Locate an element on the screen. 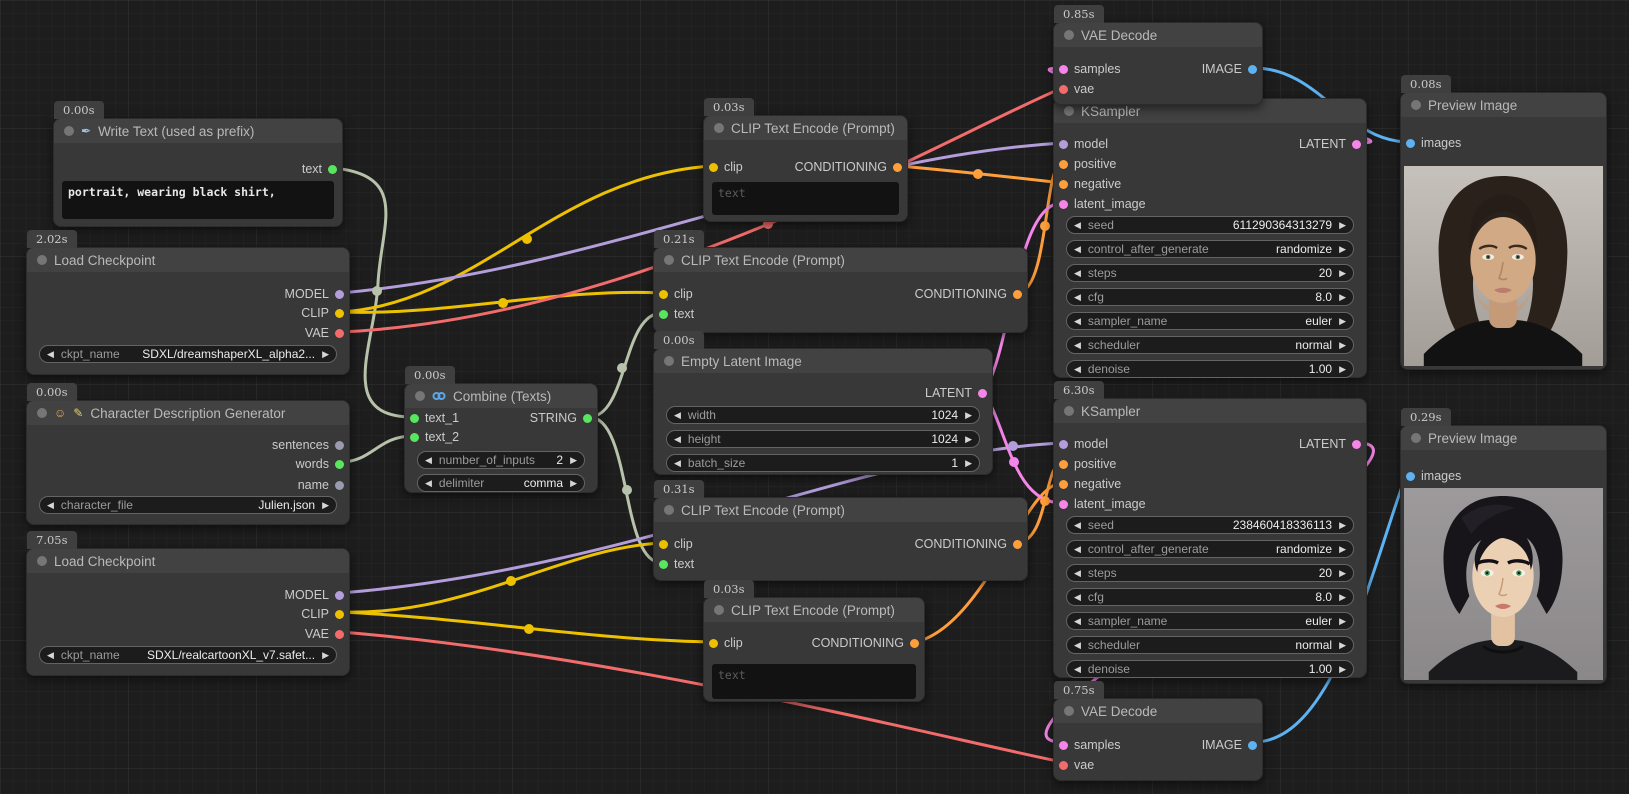  height-widget: ◀ height 1024 ▶ is located at coordinates (823, 439).